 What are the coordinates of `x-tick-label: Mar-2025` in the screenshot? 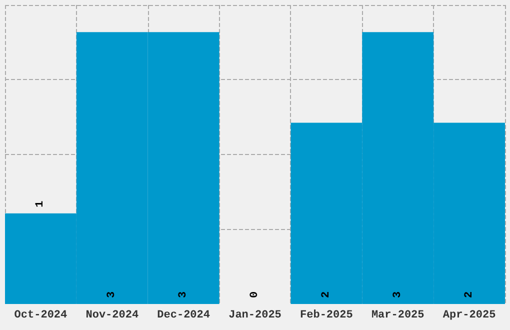 It's located at (398, 316).